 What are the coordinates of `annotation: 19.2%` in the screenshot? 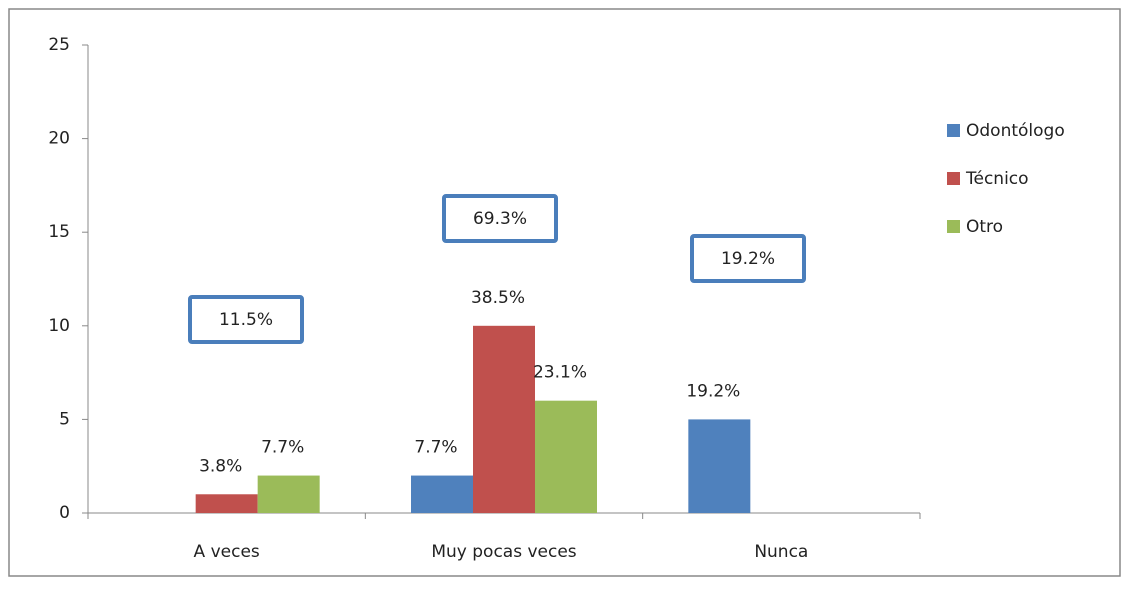 It's located at (748, 259).